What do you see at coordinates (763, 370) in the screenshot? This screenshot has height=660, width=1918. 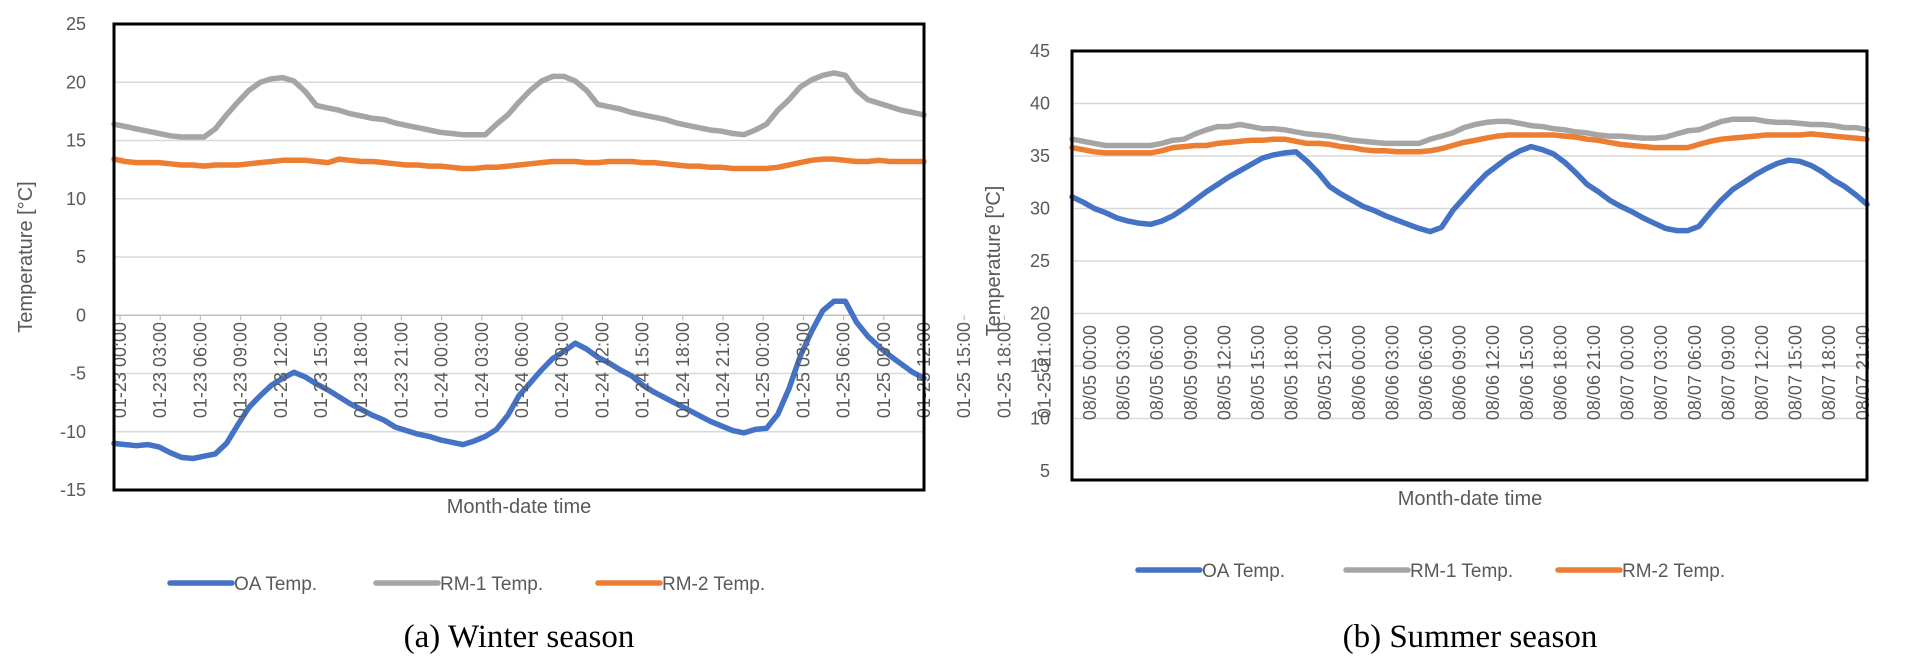 I see `x-tick-label: 01-25 00:00` at bounding box center [763, 370].